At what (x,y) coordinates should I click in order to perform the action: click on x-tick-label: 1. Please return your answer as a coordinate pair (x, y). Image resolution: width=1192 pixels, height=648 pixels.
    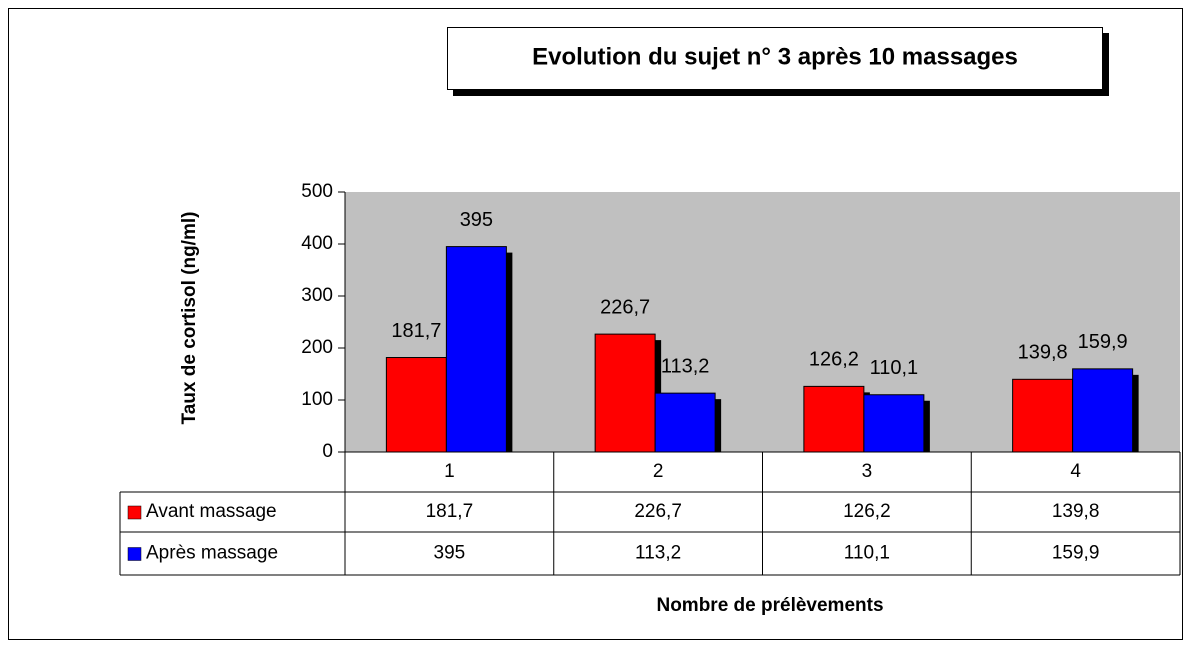
    Looking at the image, I should click on (449, 471).